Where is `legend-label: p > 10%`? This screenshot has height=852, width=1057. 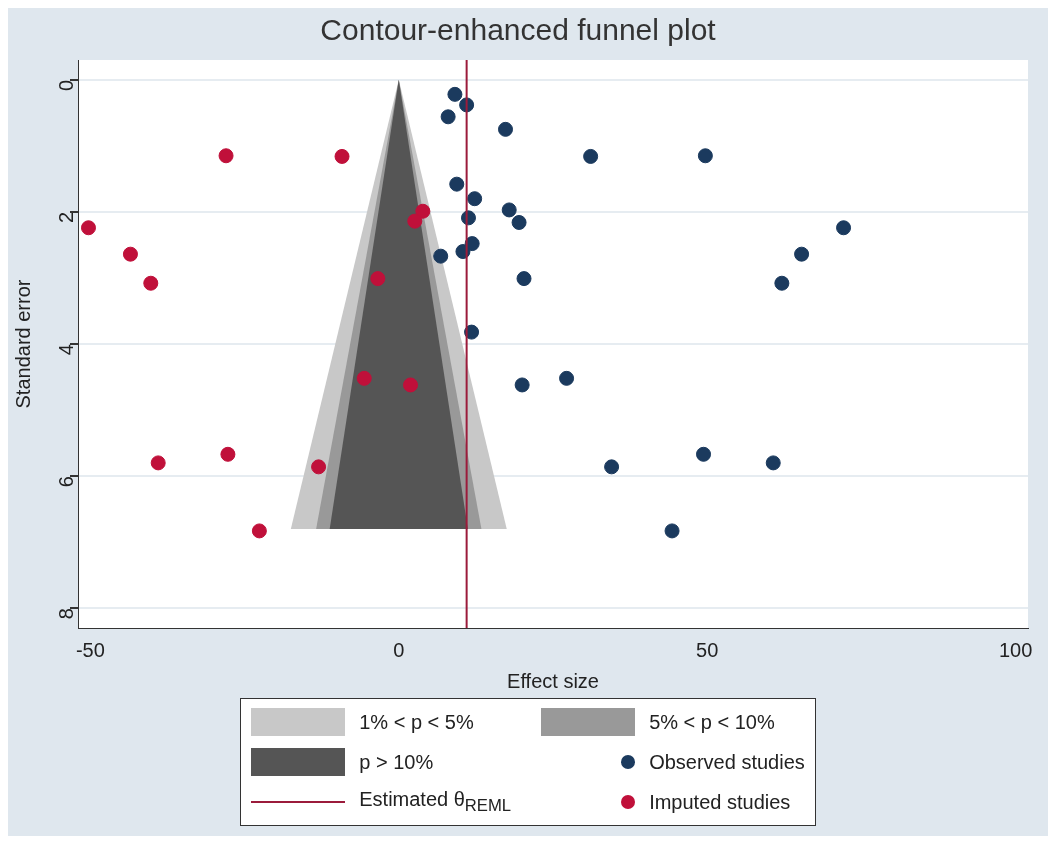 legend-label: p > 10% is located at coordinates (396, 762).